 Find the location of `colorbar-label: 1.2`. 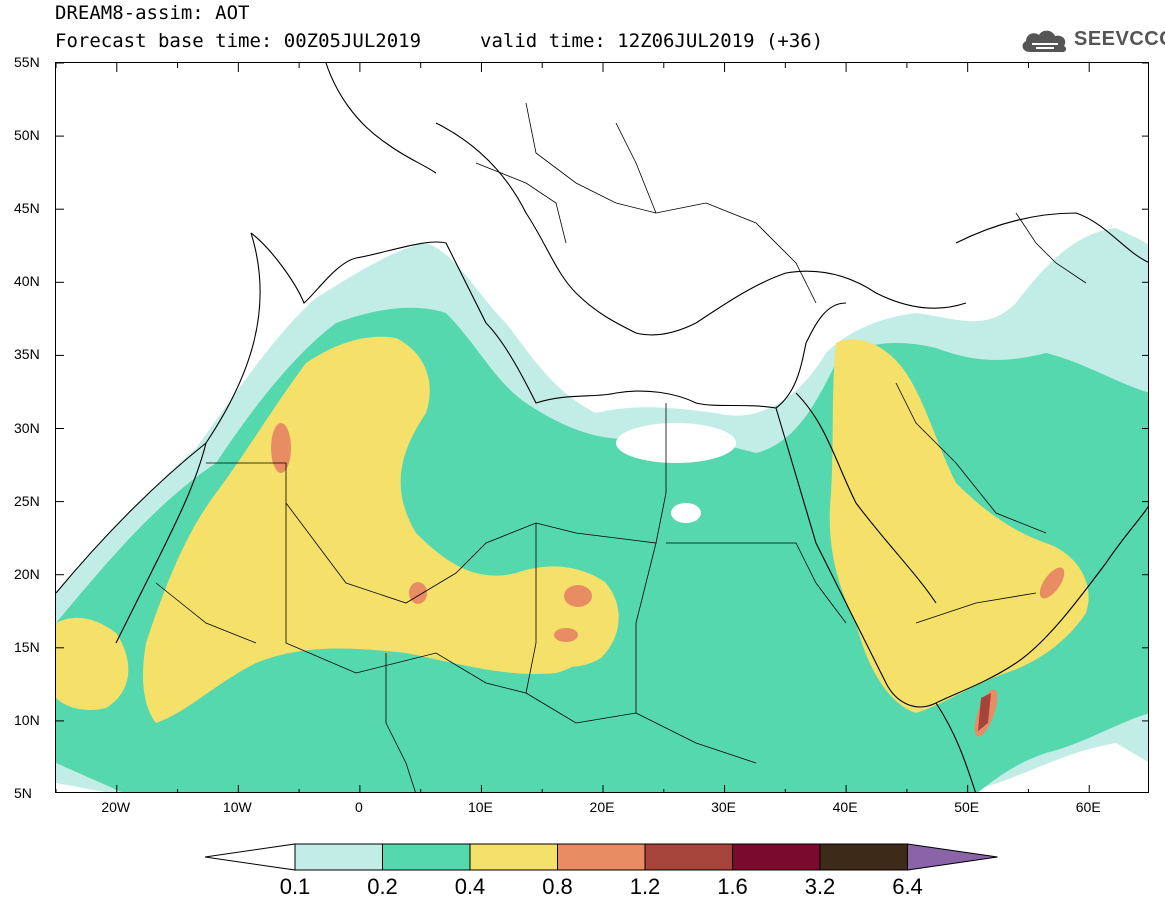

colorbar-label: 1.2 is located at coordinates (645, 886).